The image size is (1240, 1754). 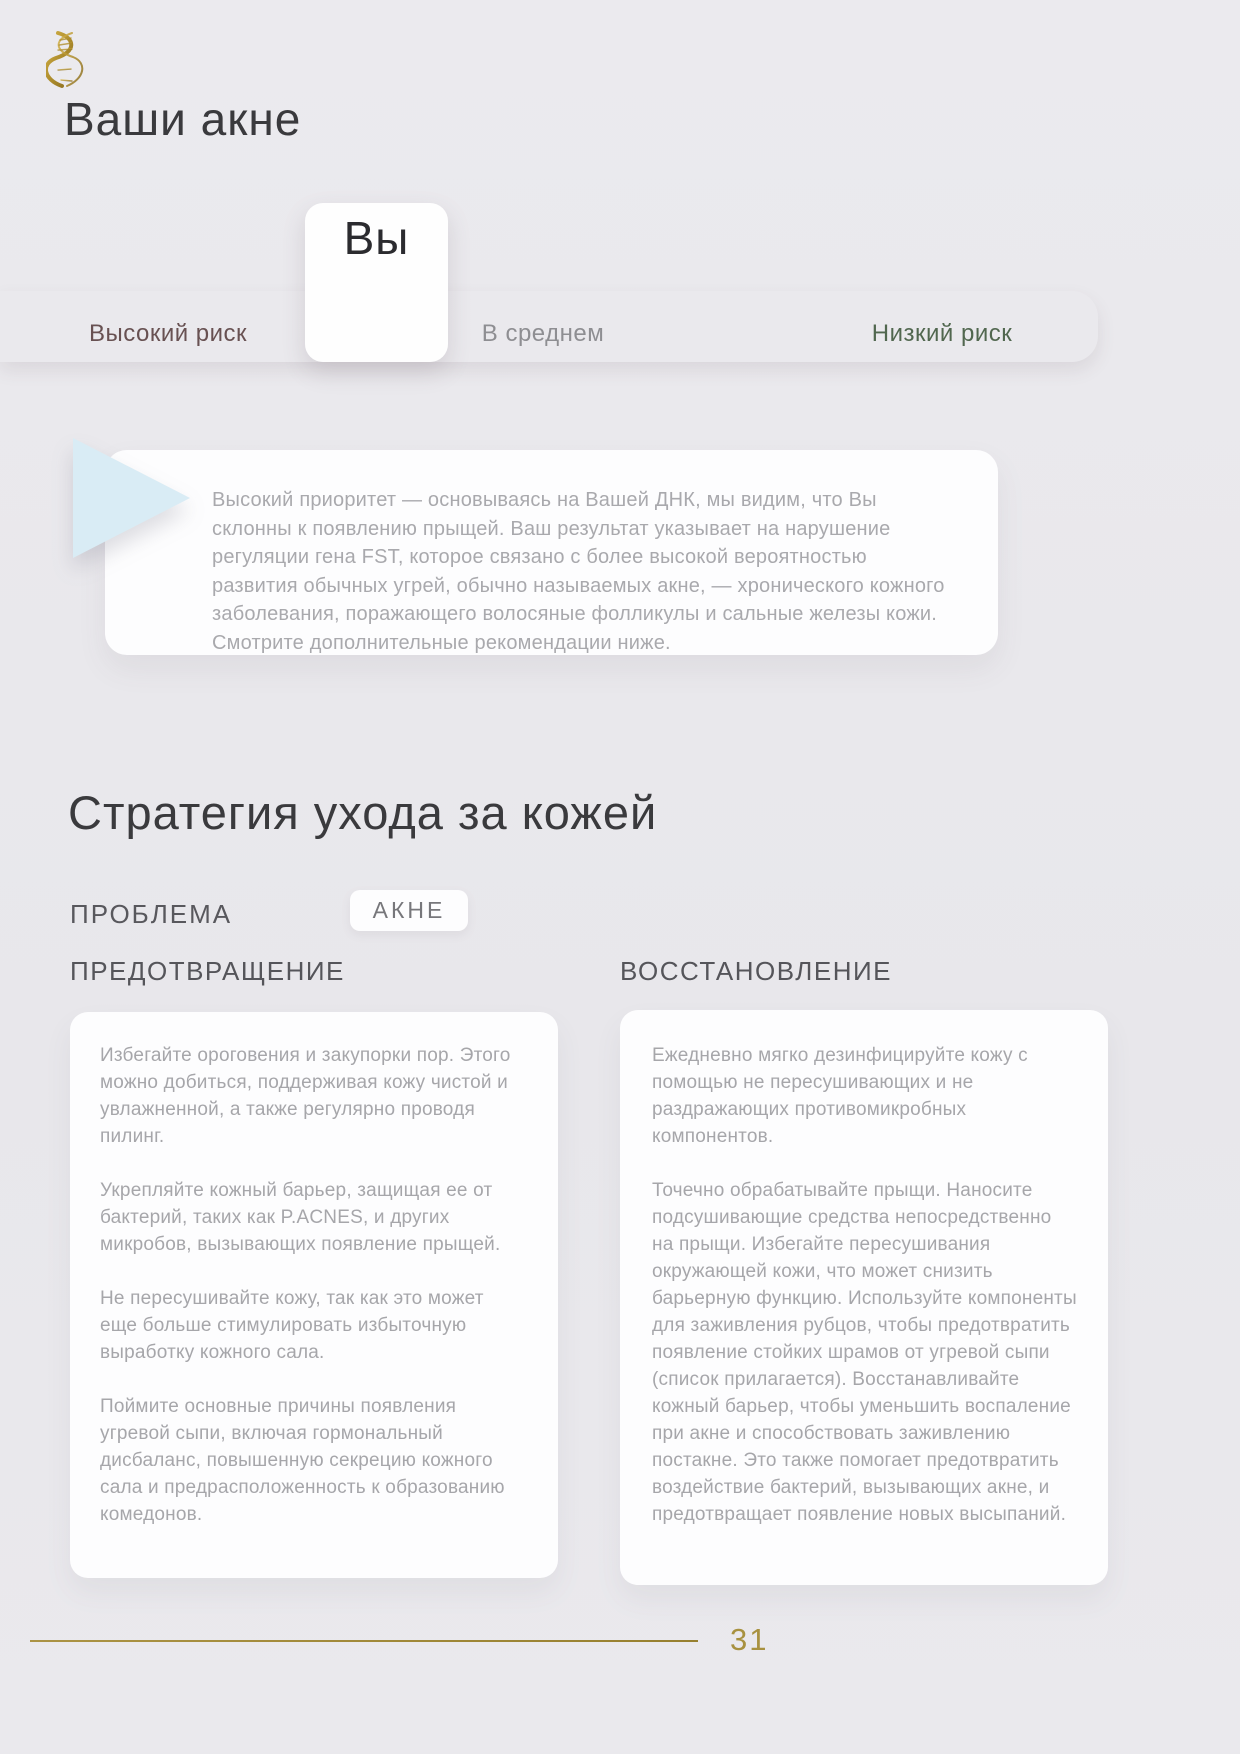 I want to click on problem-label: ПРОБЛЕМА, so click(x=151, y=914).